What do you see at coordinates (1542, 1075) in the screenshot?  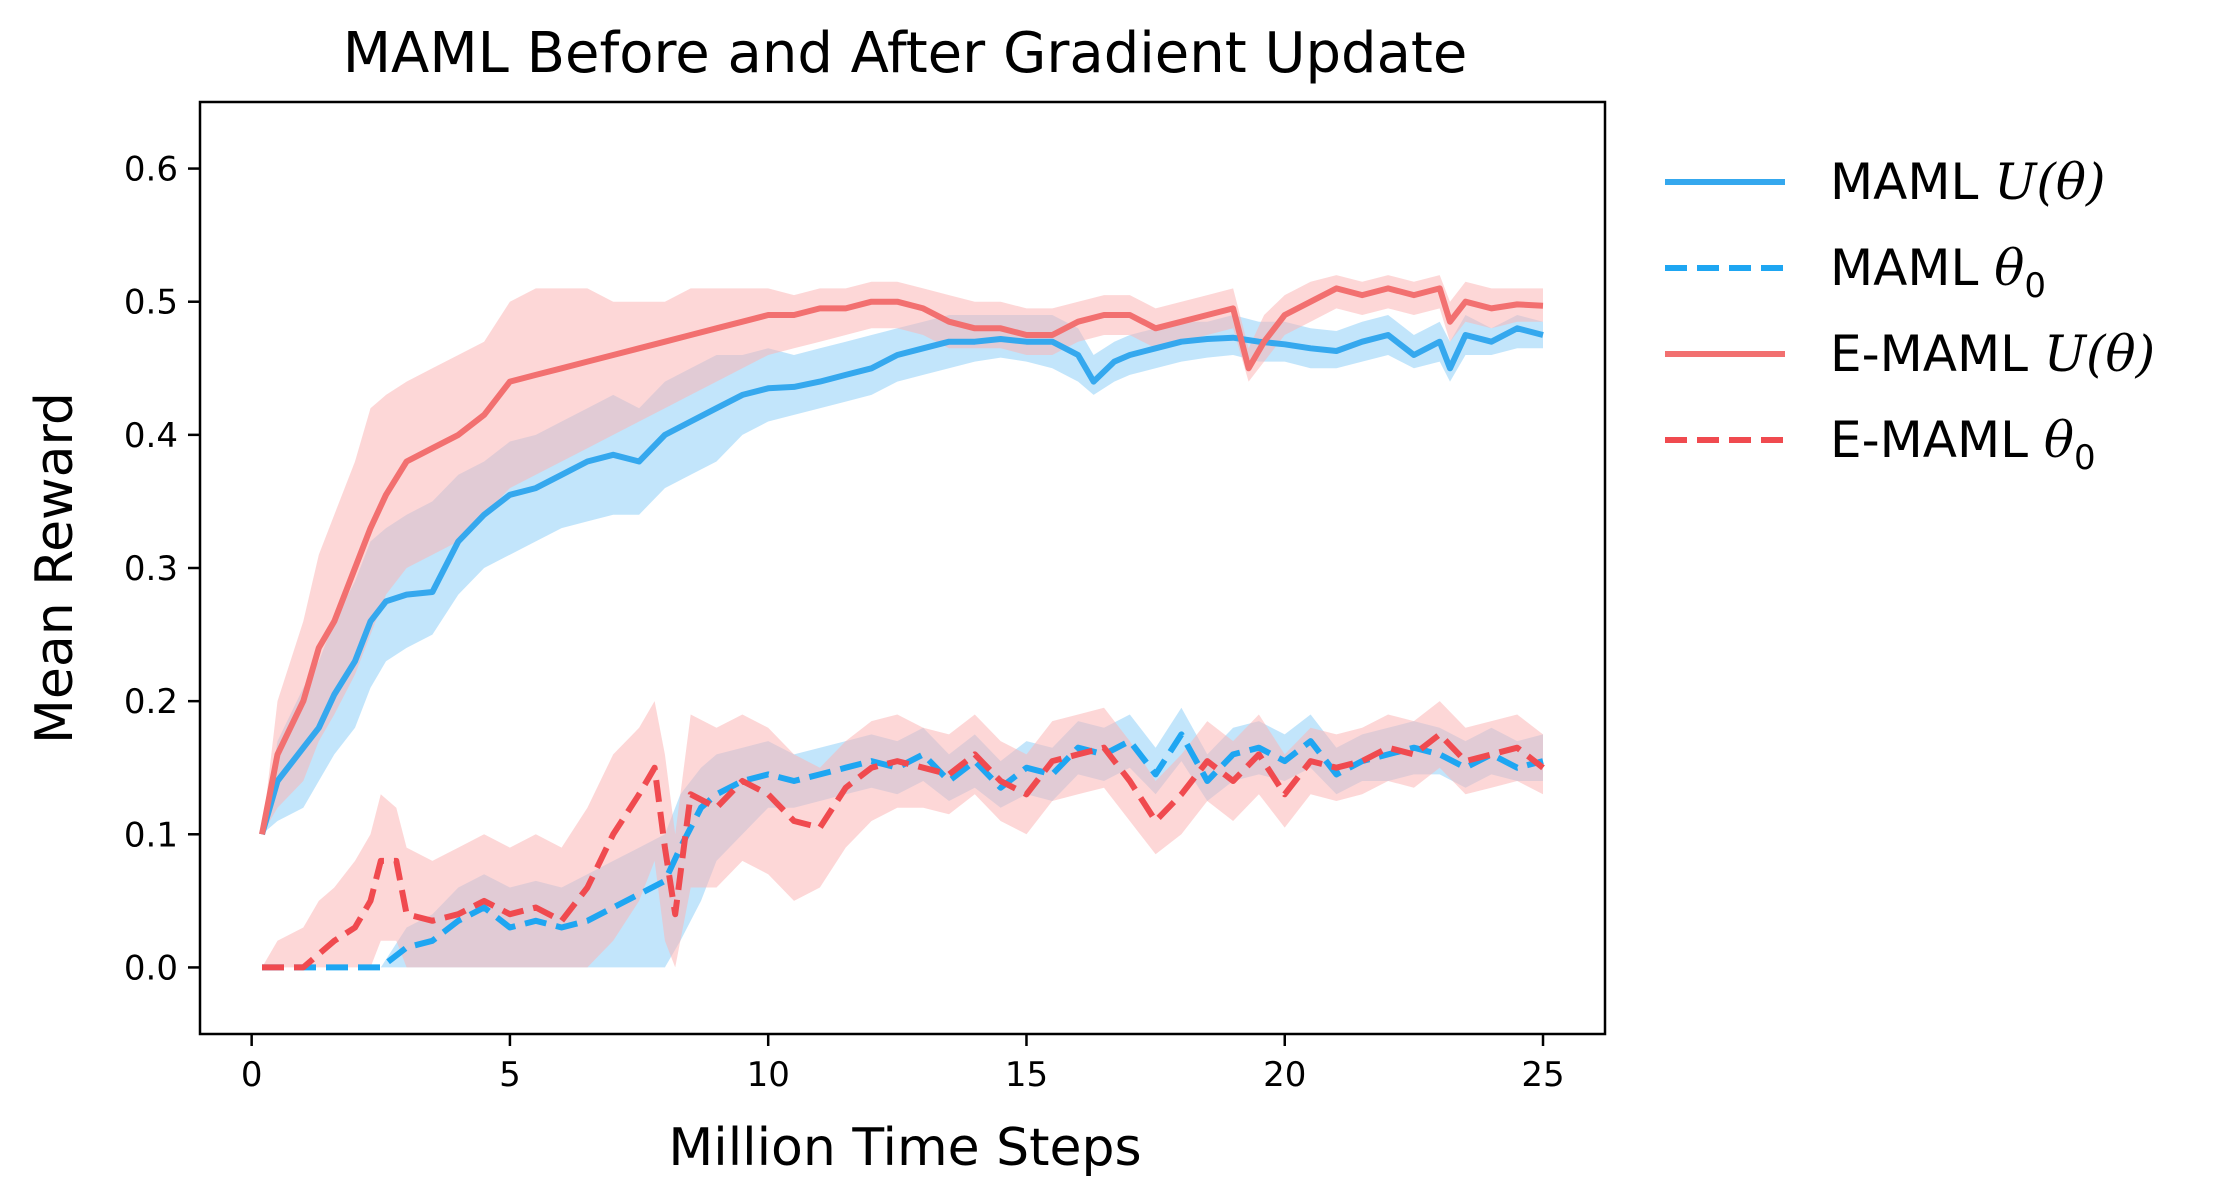 I see `x-tick-label: 25` at bounding box center [1542, 1075].